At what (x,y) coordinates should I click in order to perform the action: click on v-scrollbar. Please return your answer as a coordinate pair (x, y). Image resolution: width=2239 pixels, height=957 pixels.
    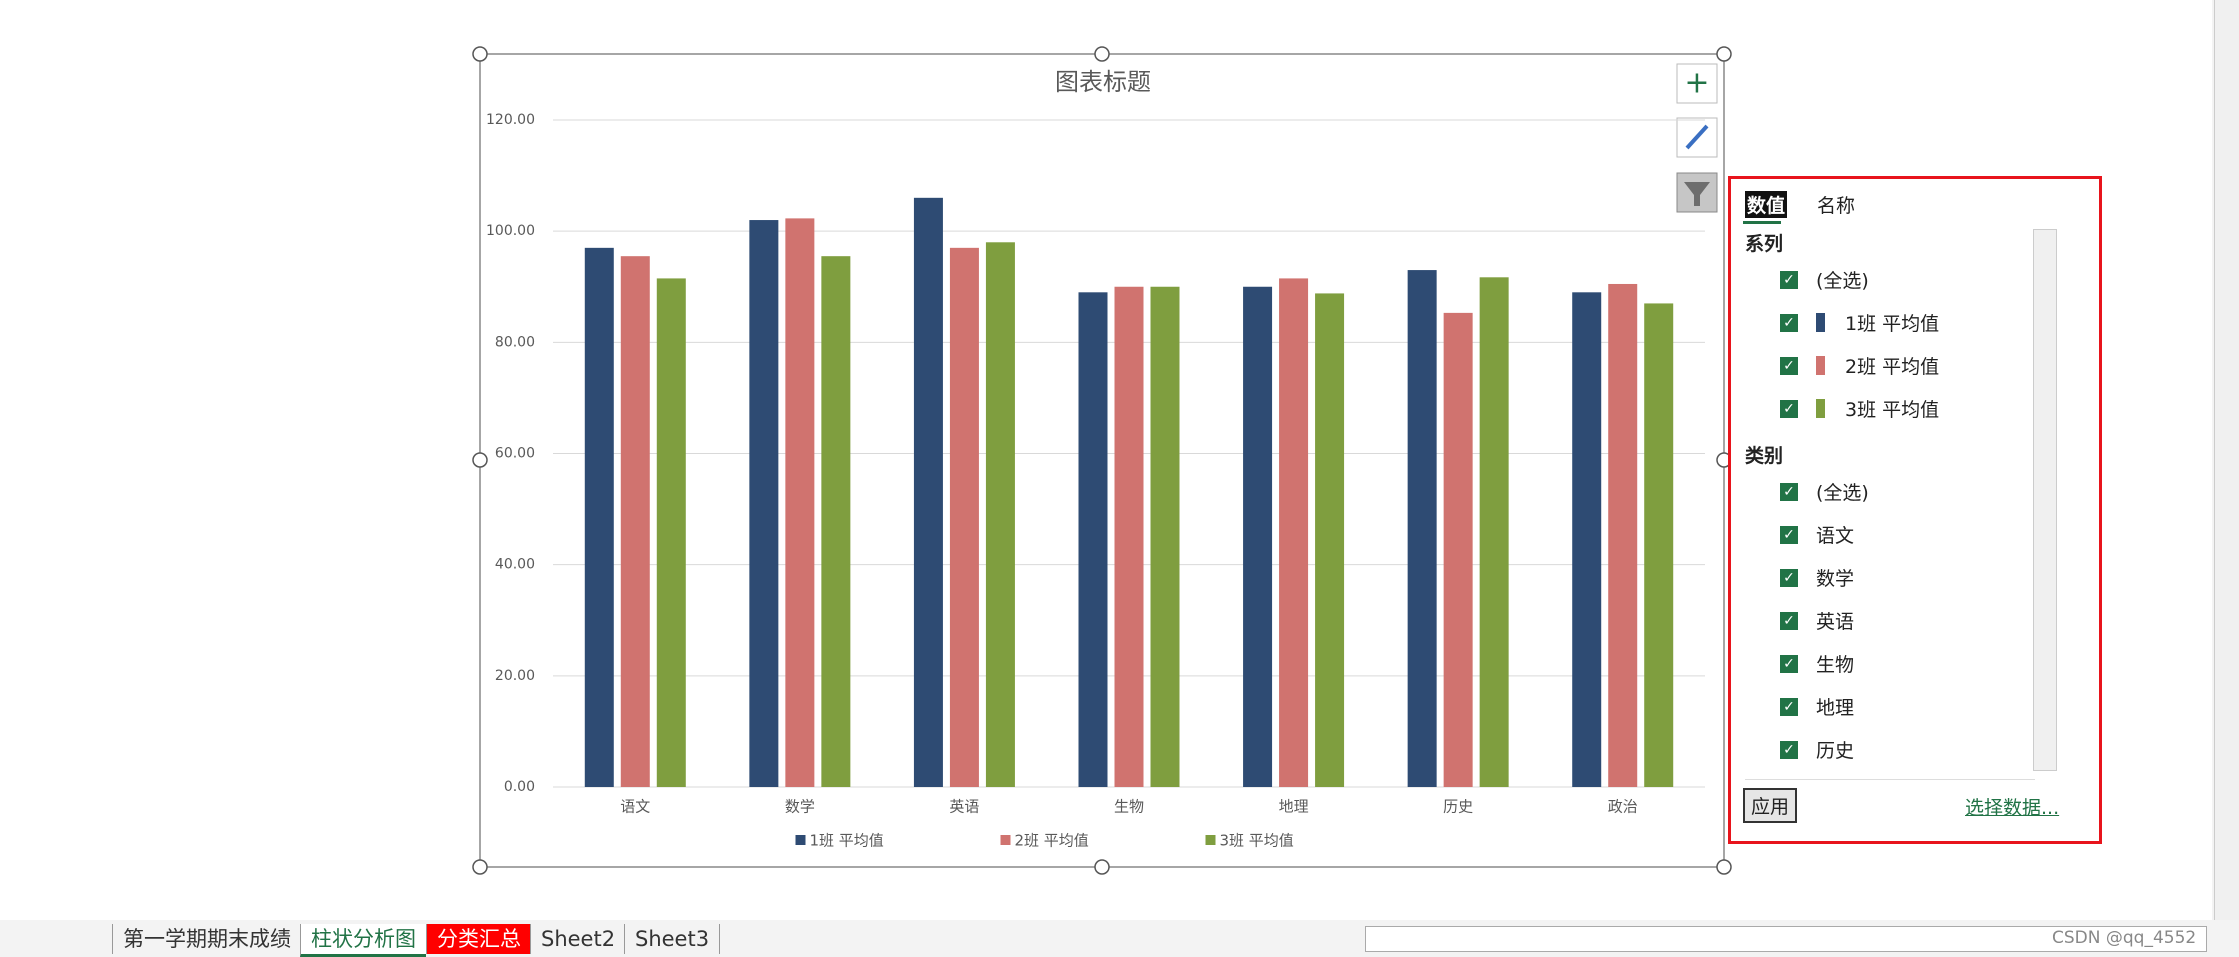
    Looking at the image, I should click on (2226, 460).